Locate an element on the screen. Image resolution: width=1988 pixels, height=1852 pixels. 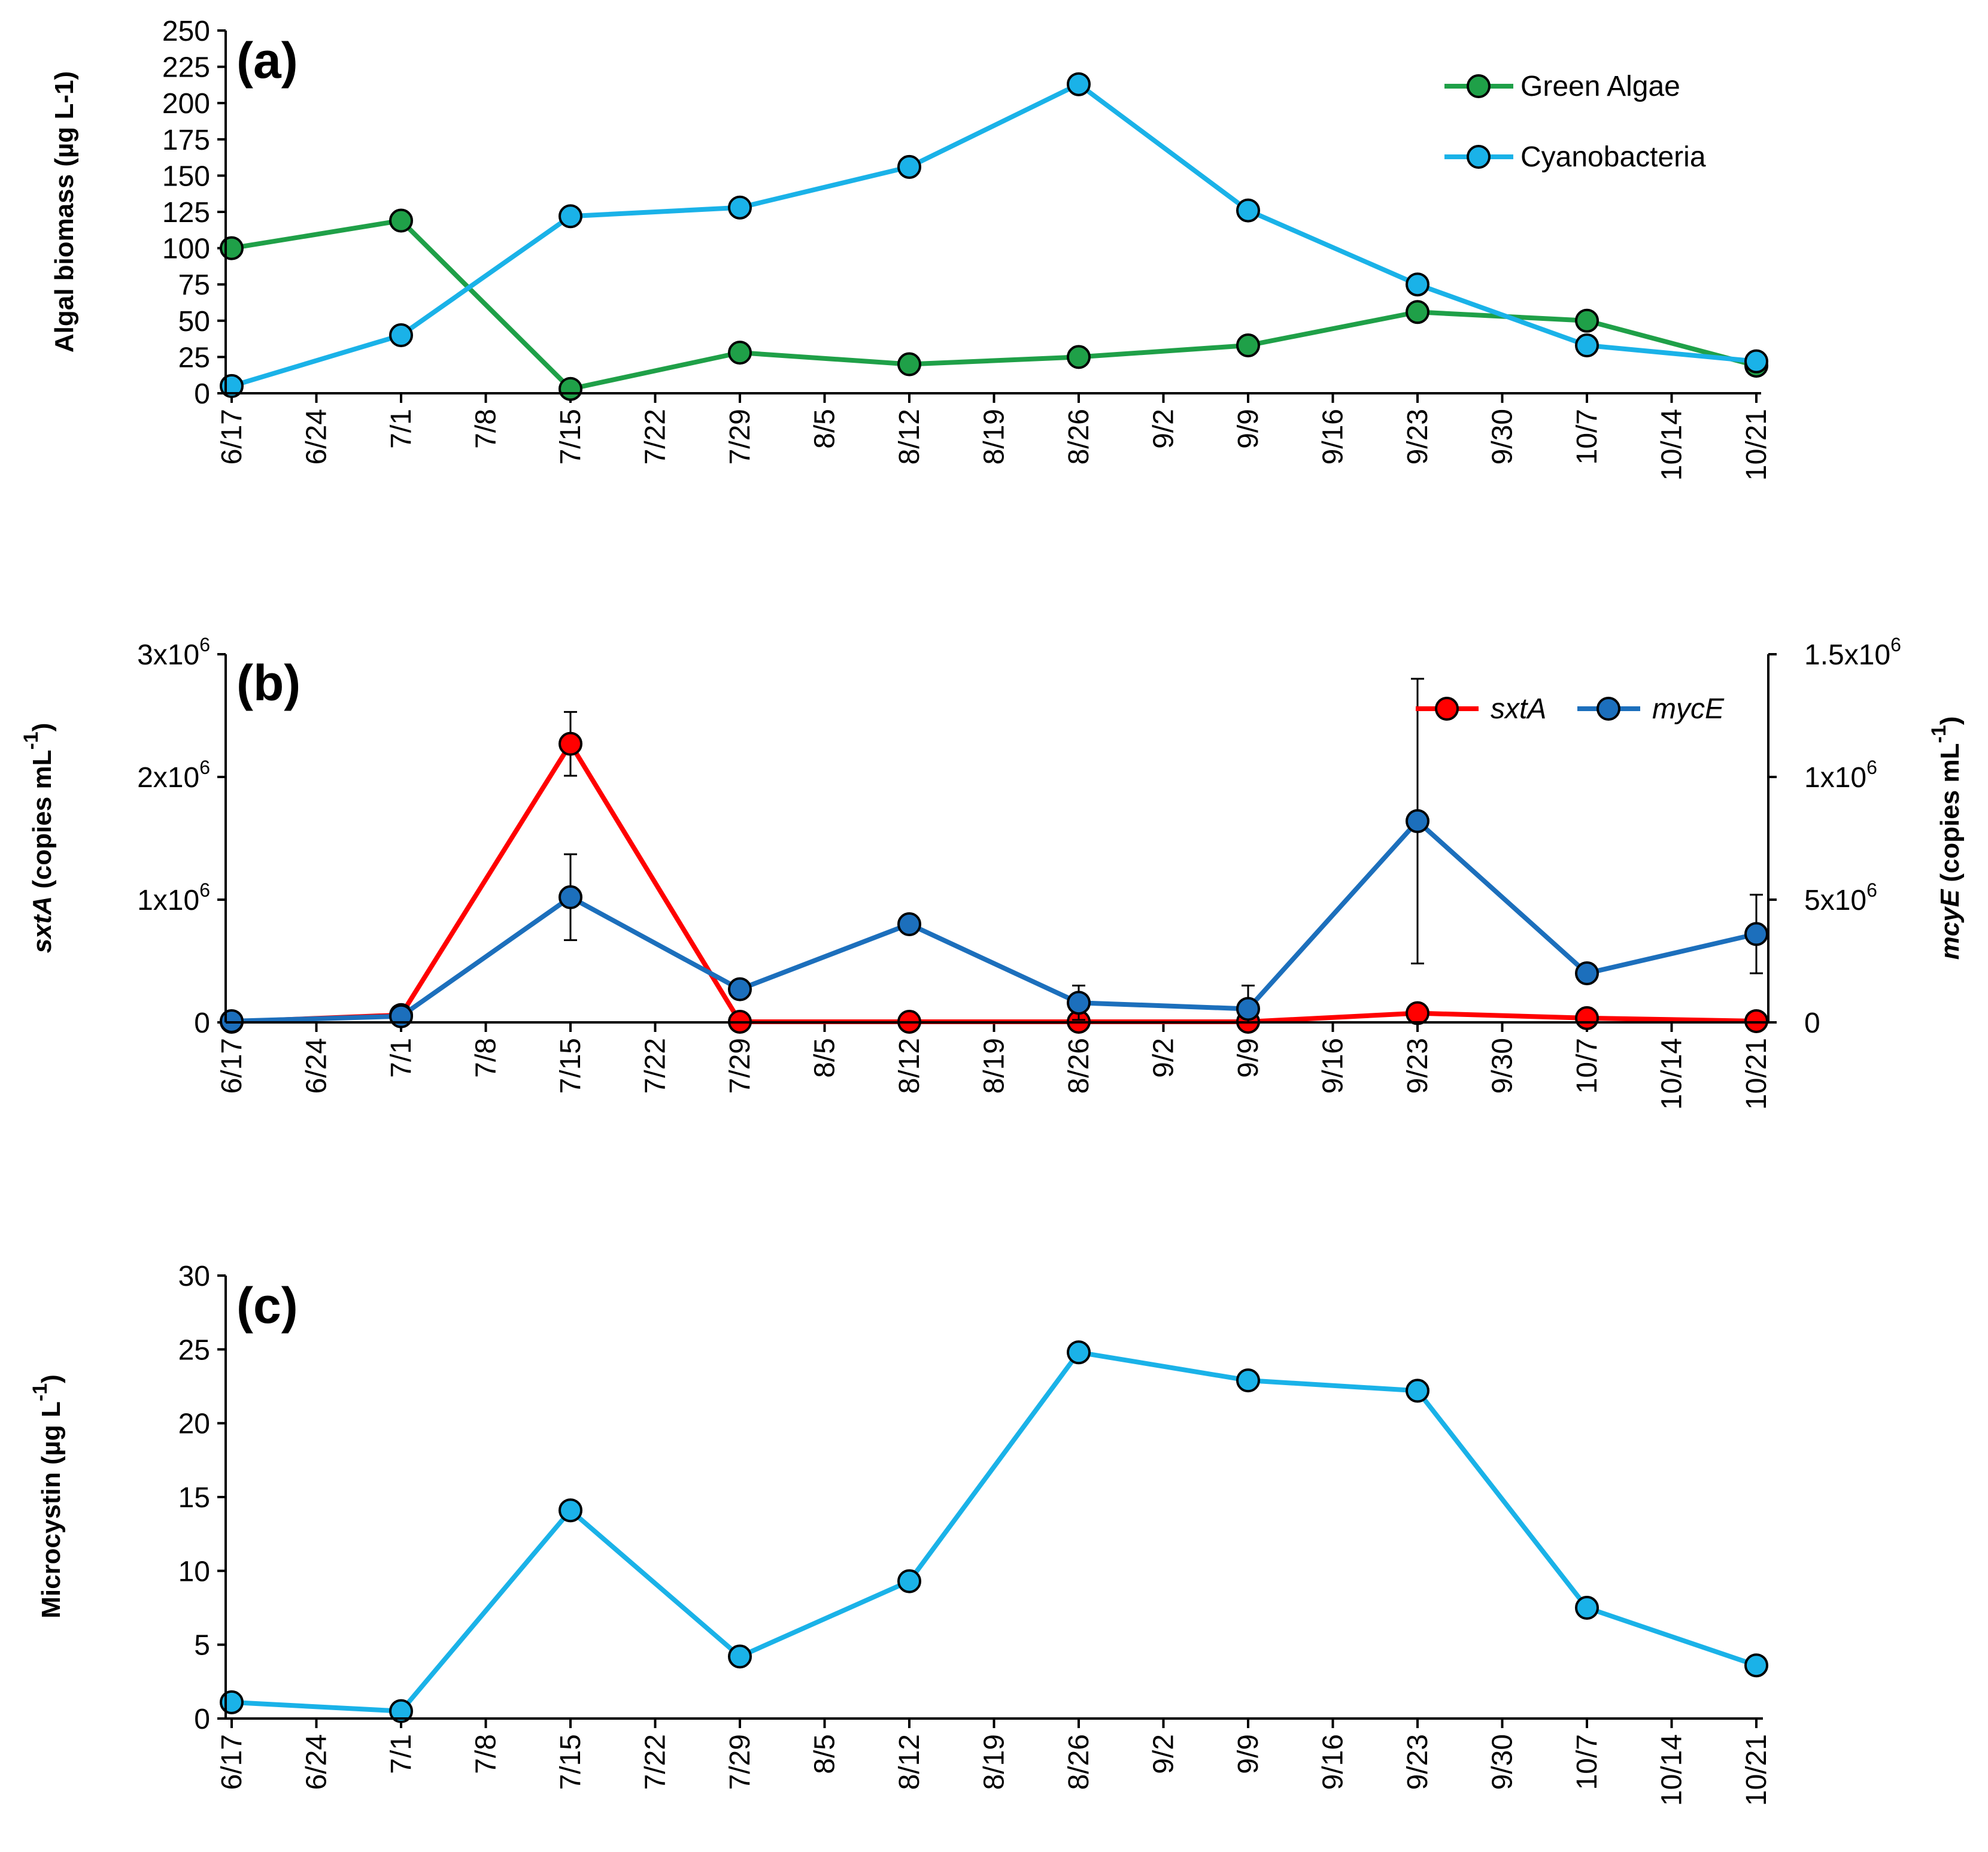
panel-c-ylabel-close: ) is located at coordinates (51, 1378).